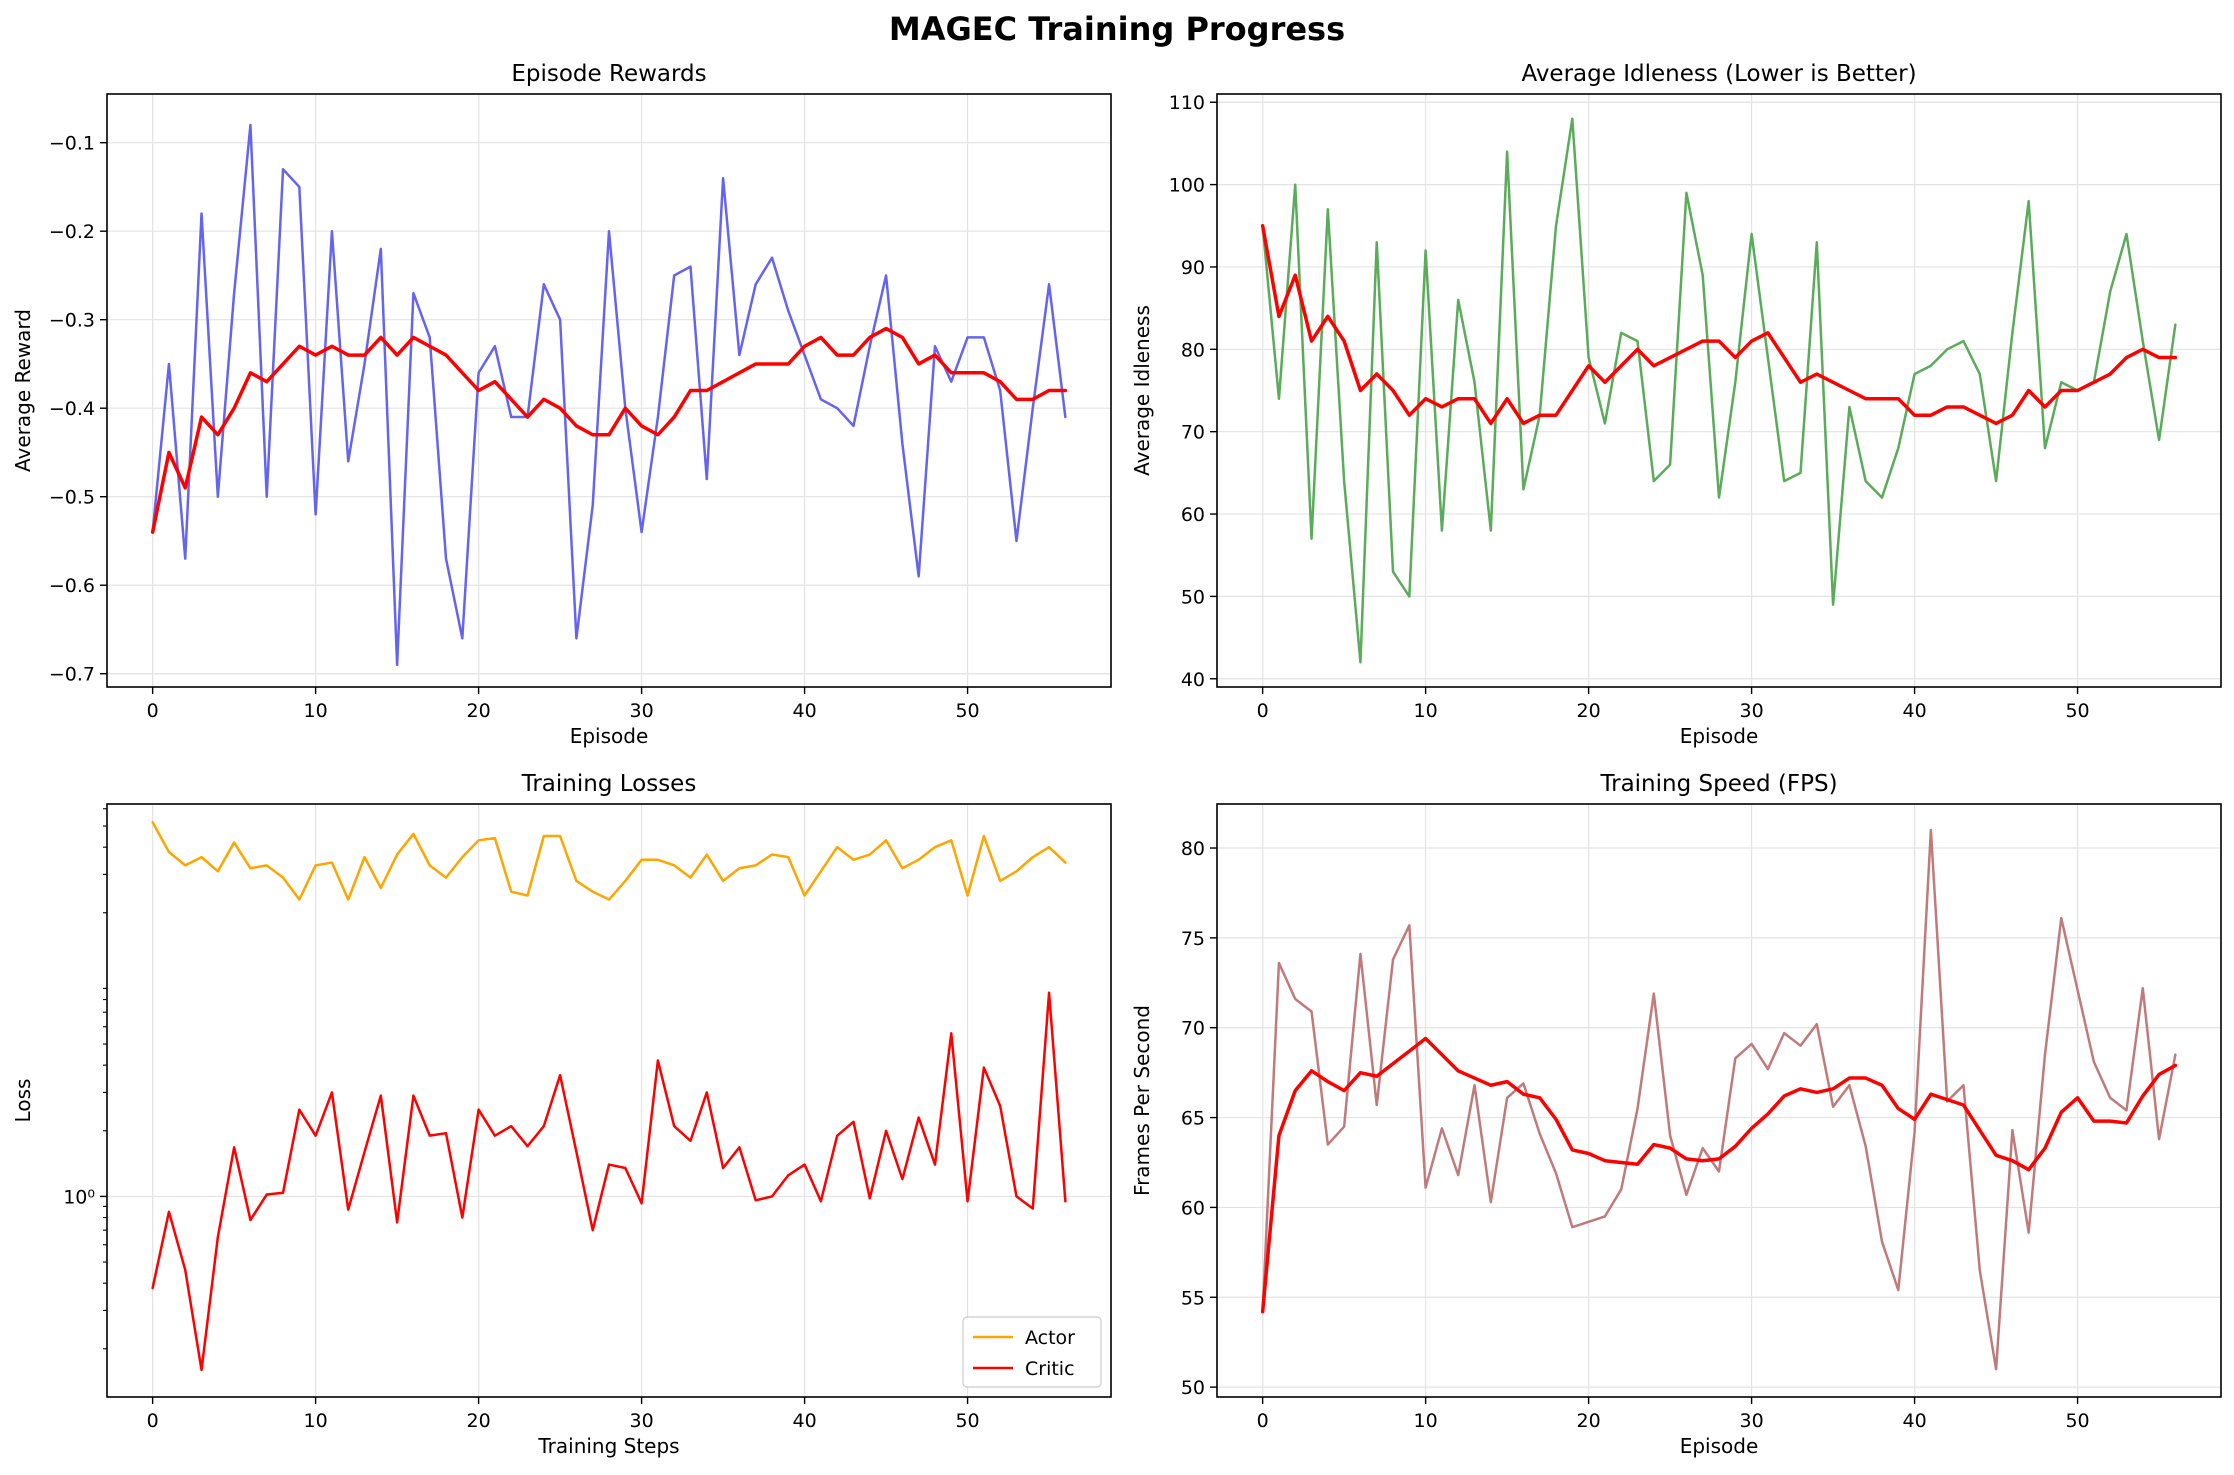  What do you see at coordinates (72, 321) in the screenshot?
I see `y-tick-label: −0.3` at bounding box center [72, 321].